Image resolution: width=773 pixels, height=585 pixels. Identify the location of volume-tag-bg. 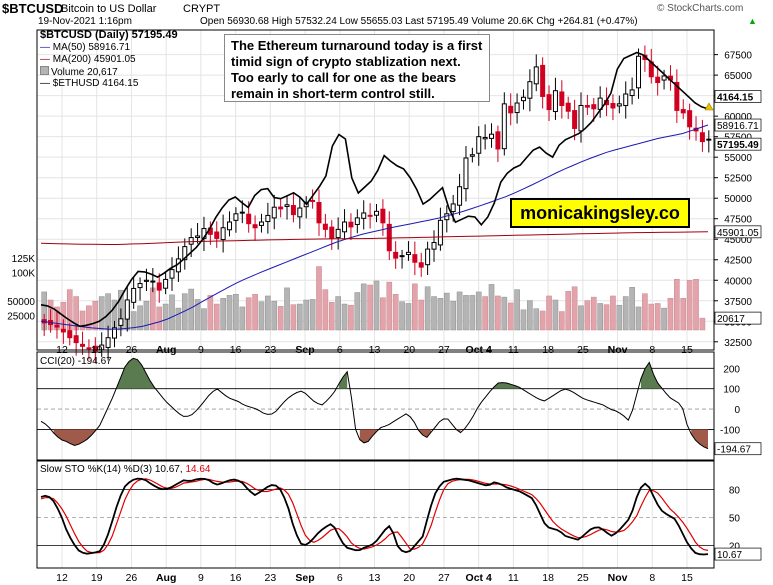
(738, 318).